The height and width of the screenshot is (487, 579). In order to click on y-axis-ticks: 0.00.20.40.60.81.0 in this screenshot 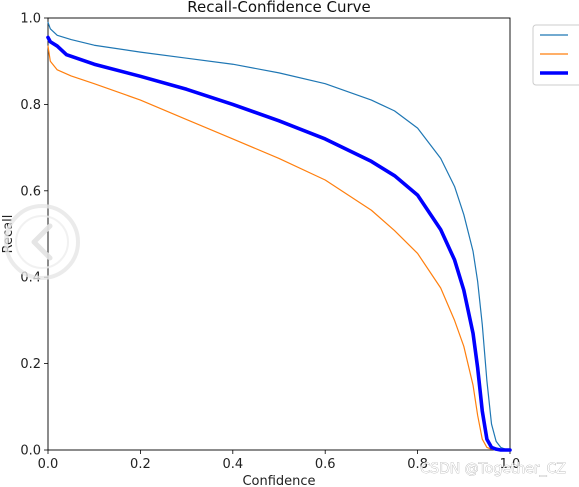, I will do `click(34, 235)`.